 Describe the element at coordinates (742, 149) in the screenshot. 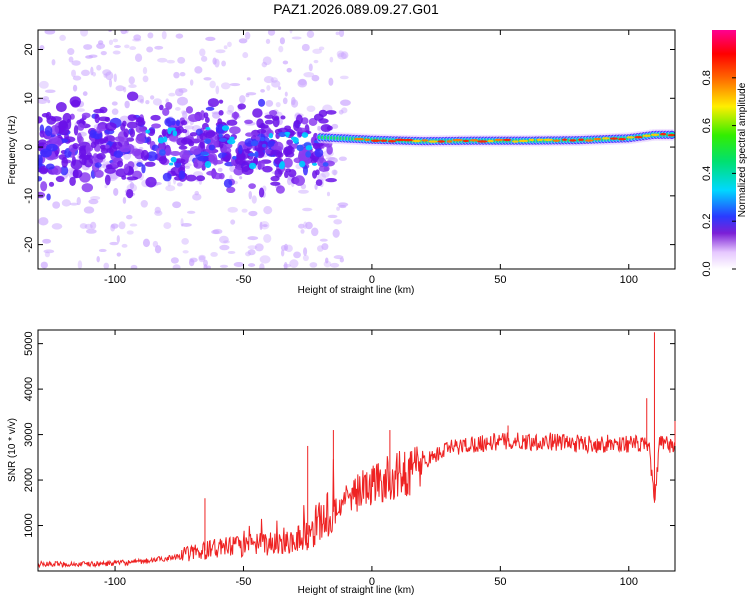

I see `colorbar-label: Normalized spectral amplitude` at that location.